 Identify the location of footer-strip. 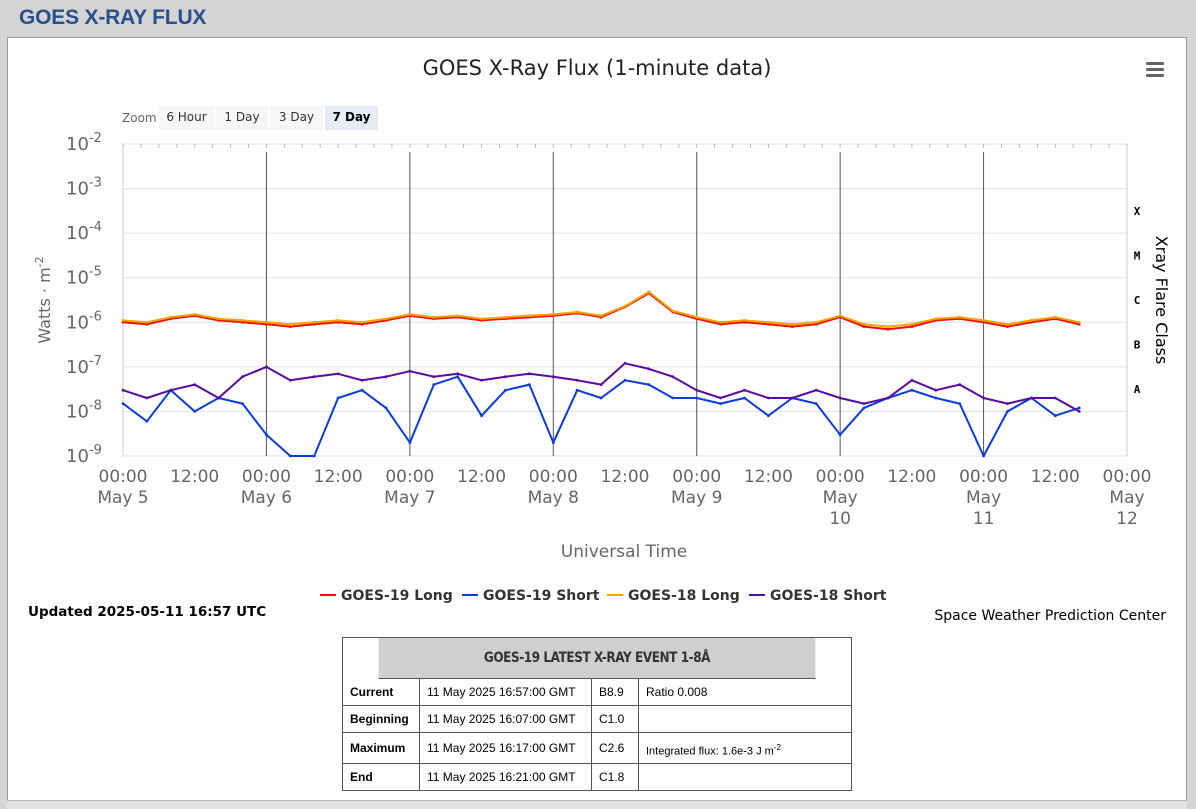
(597, 804).